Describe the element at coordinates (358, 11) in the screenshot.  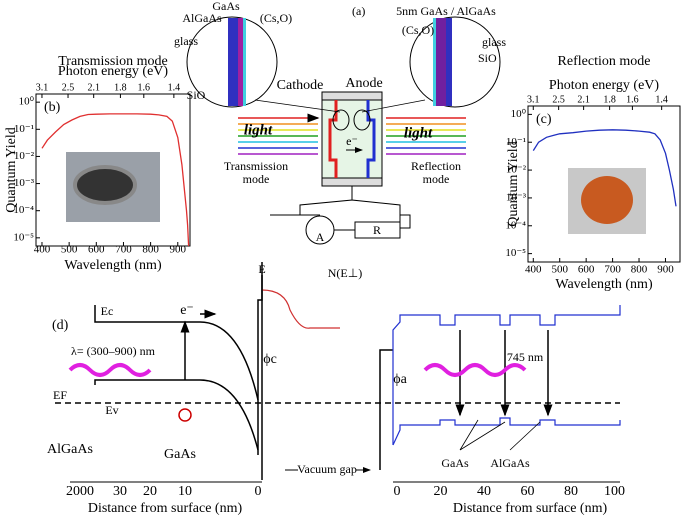
I see `panel-label: (a)` at that location.